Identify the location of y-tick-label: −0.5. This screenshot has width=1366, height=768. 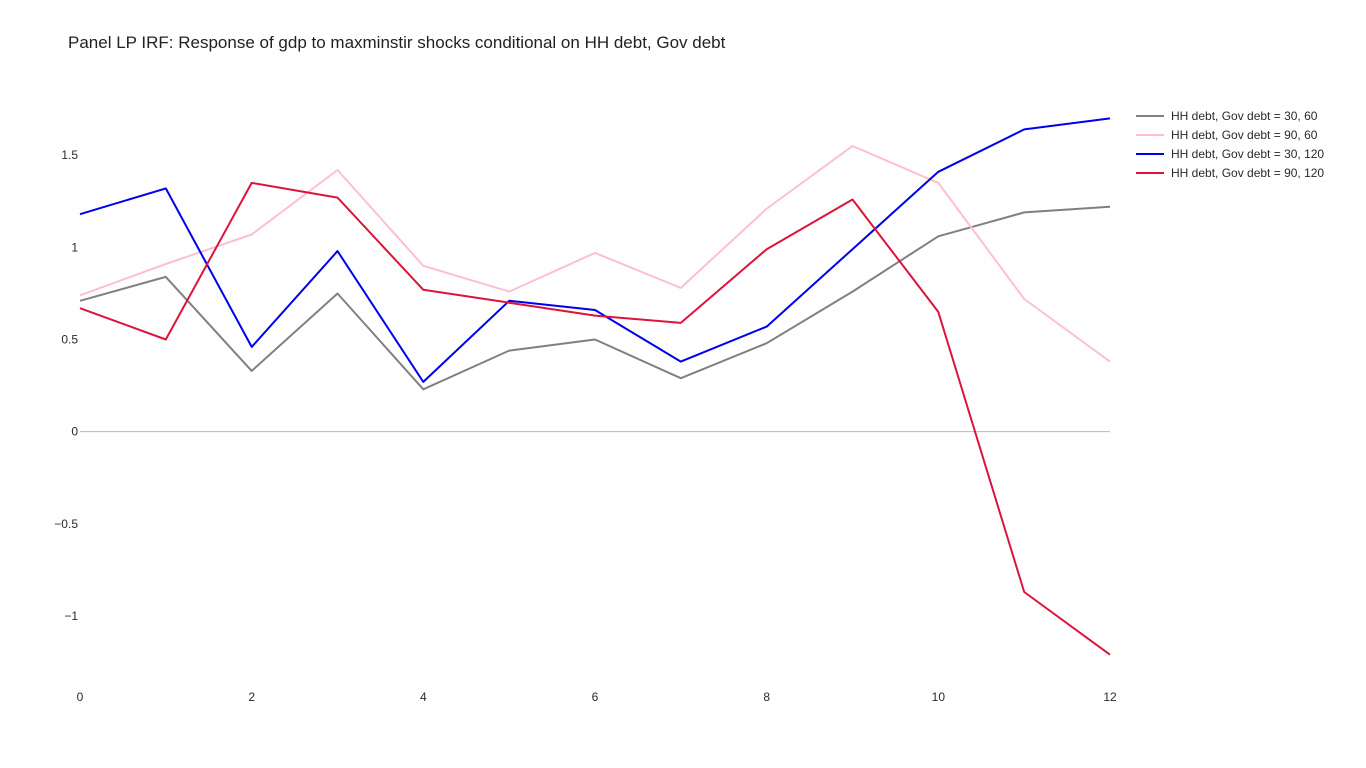
(66, 524).